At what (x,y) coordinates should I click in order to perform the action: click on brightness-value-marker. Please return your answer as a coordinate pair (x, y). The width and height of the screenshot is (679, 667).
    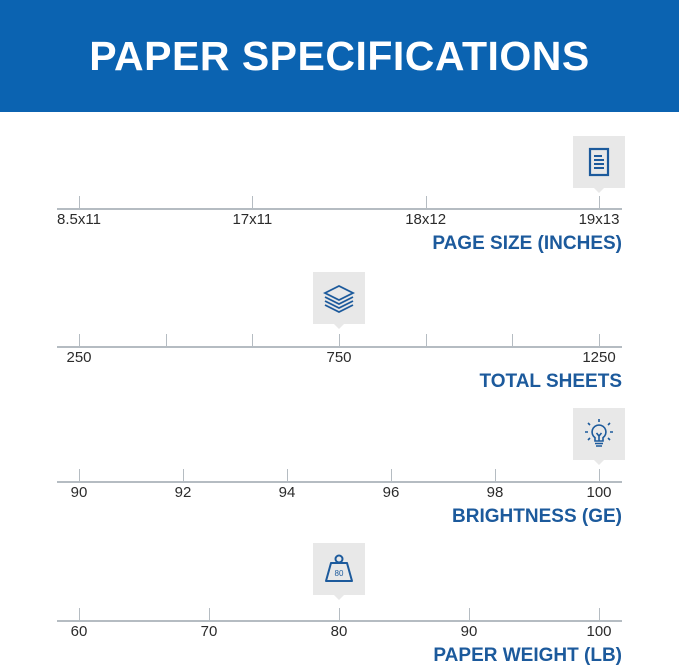
    Looking at the image, I should click on (599, 436).